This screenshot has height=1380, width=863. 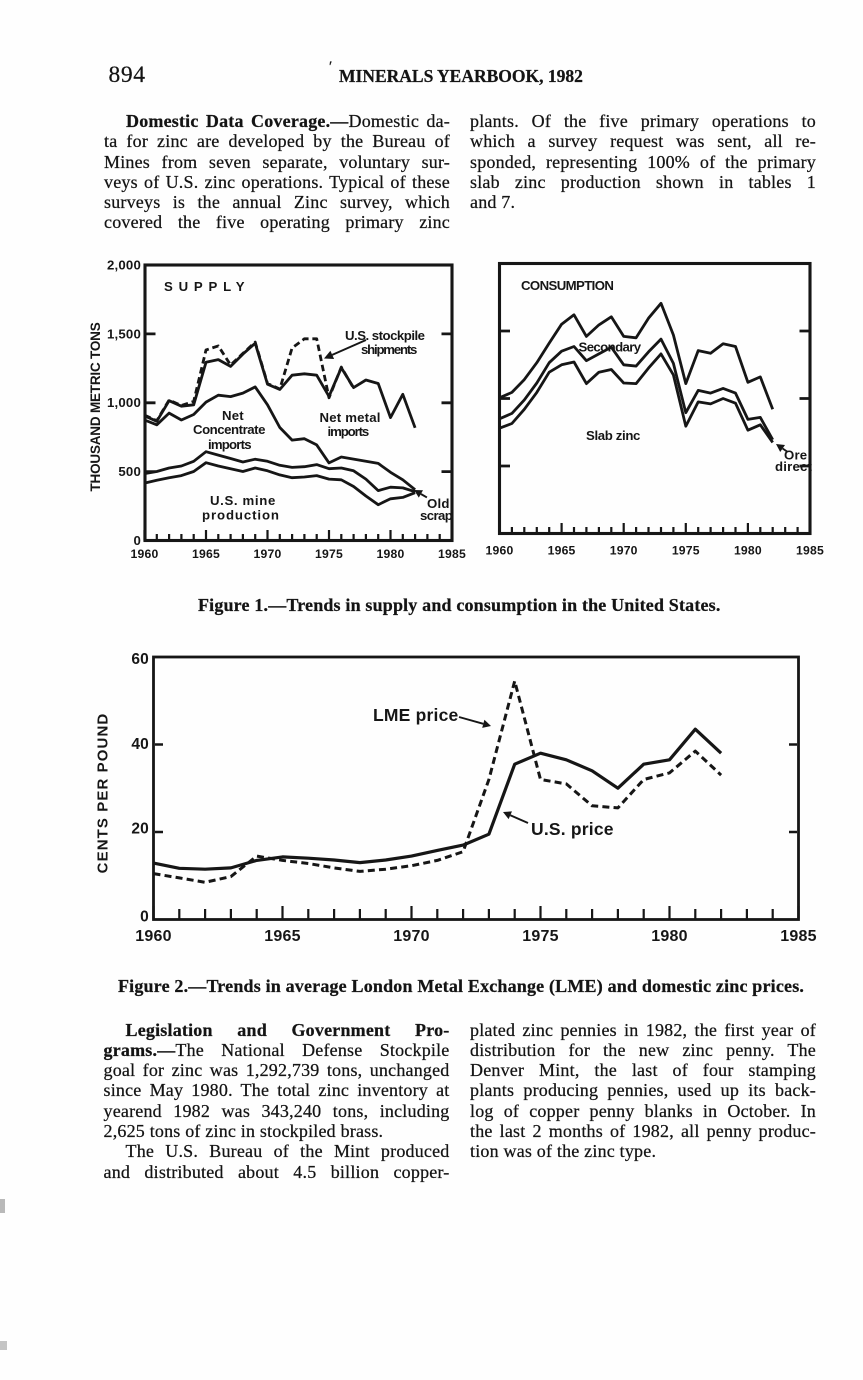 What do you see at coordinates (415, 715) in the screenshot?
I see `svg-text: LME price` at bounding box center [415, 715].